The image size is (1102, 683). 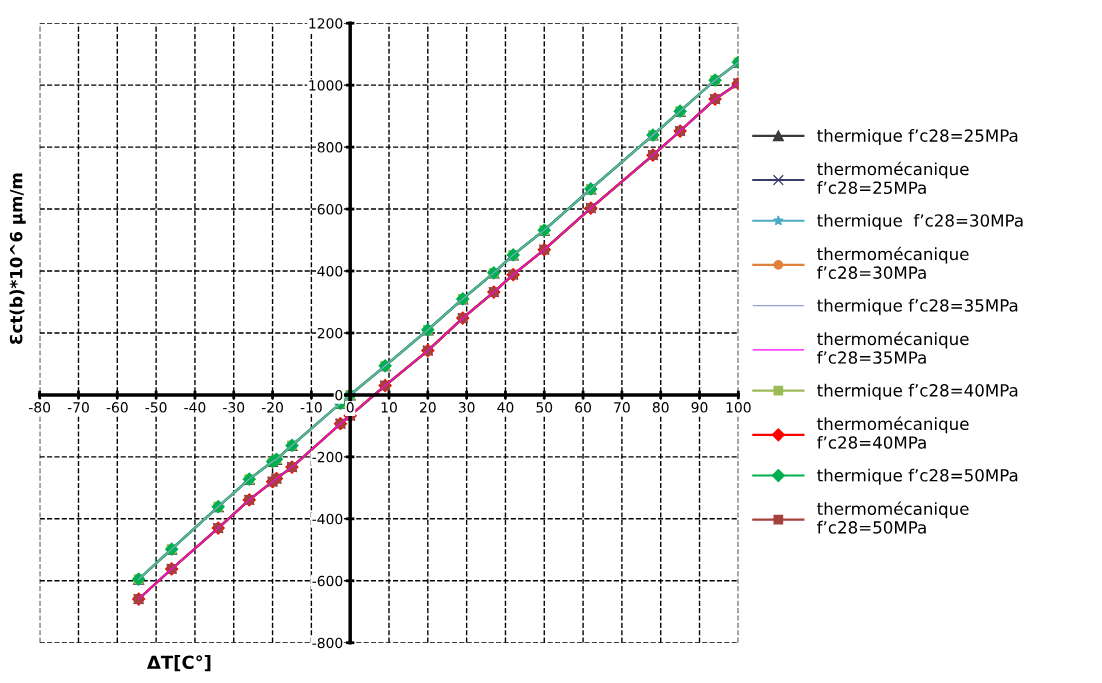 What do you see at coordinates (272, 407) in the screenshot?
I see `x-tick-label: -20` at bounding box center [272, 407].